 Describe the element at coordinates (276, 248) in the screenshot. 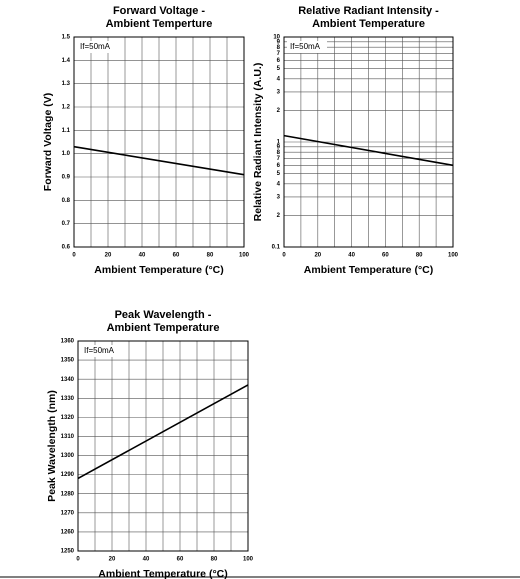

I see `y-tick-label: 0.1` at that location.